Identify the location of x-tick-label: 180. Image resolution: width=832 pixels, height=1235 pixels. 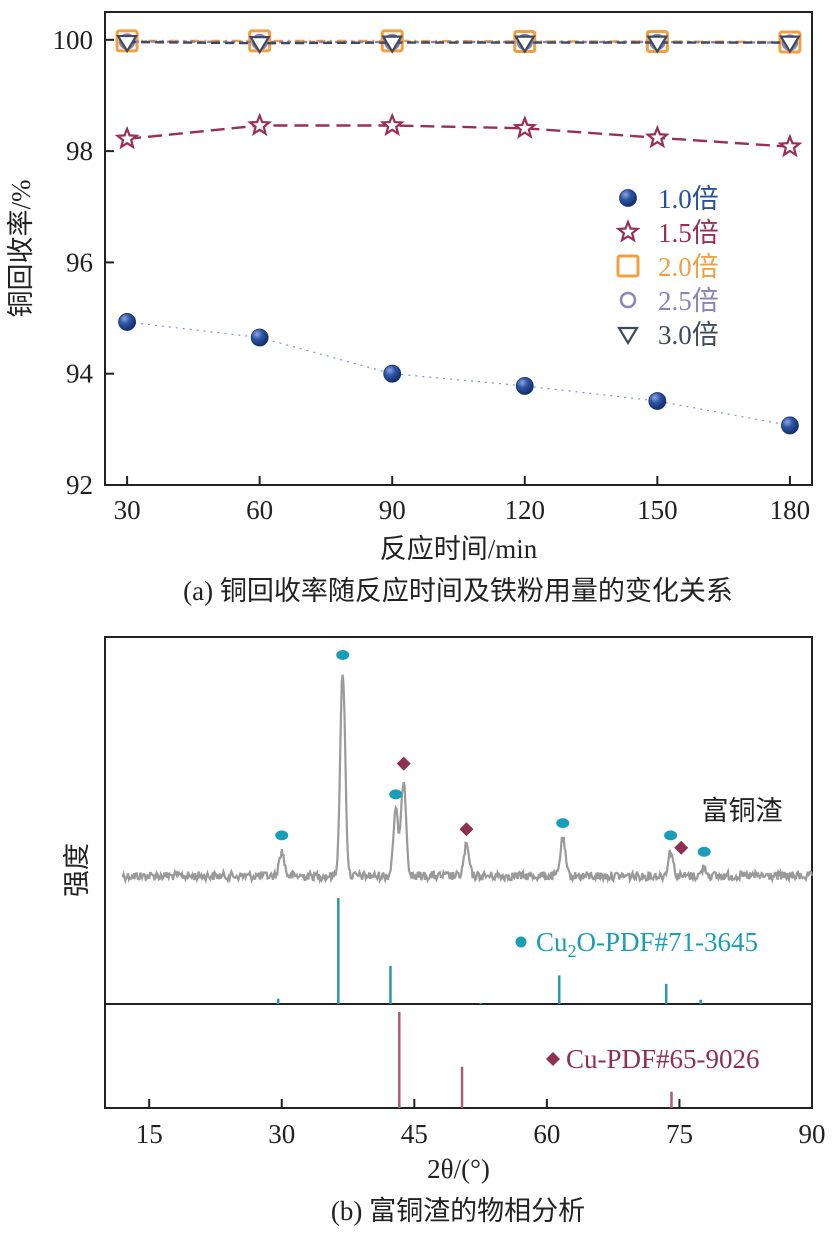
(790, 510).